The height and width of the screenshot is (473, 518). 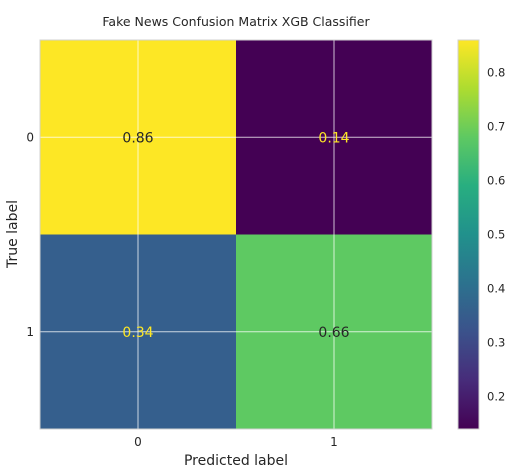 What do you see at coordinates (333, 138) in the screenshot?
I see `cell-value-label-0-1: 0.14` at bounding box center [333, 138].